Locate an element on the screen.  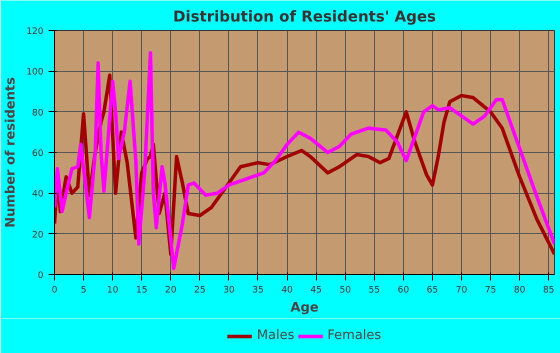
x-tick-label: 10 is located at coordinates (112, 291).